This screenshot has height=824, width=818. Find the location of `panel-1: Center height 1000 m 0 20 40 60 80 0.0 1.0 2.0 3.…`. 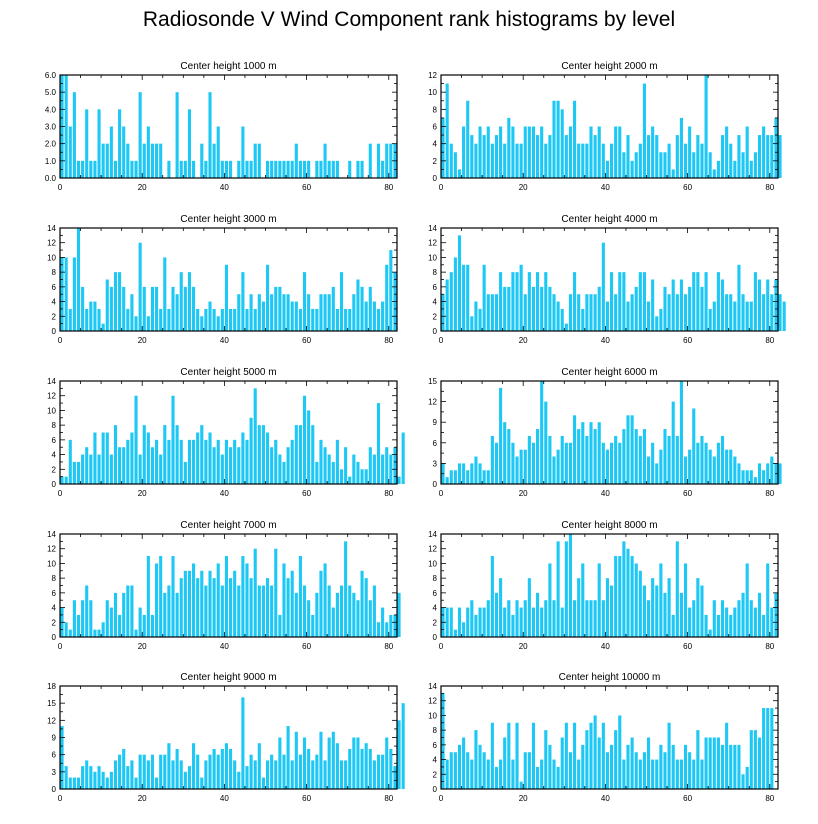

panel-1: Center height 1000 m 0 20 40 60 80 0.0 1.0 2.0 3.… is located at coordinates (221, 126).